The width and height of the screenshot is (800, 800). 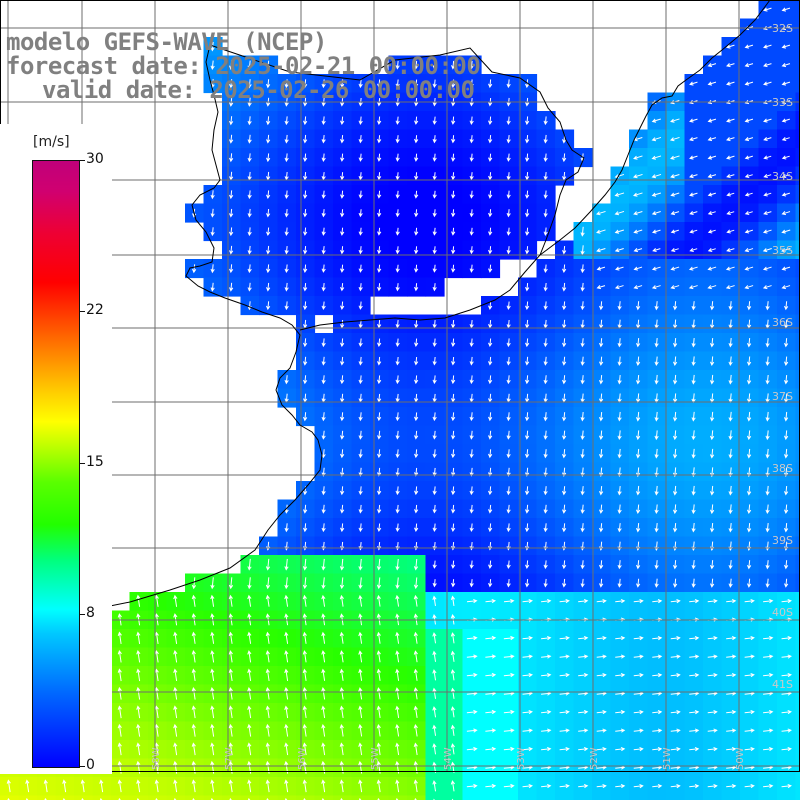 I want to click on colorbar-tick-30: 30, so click(x=95, y=159).